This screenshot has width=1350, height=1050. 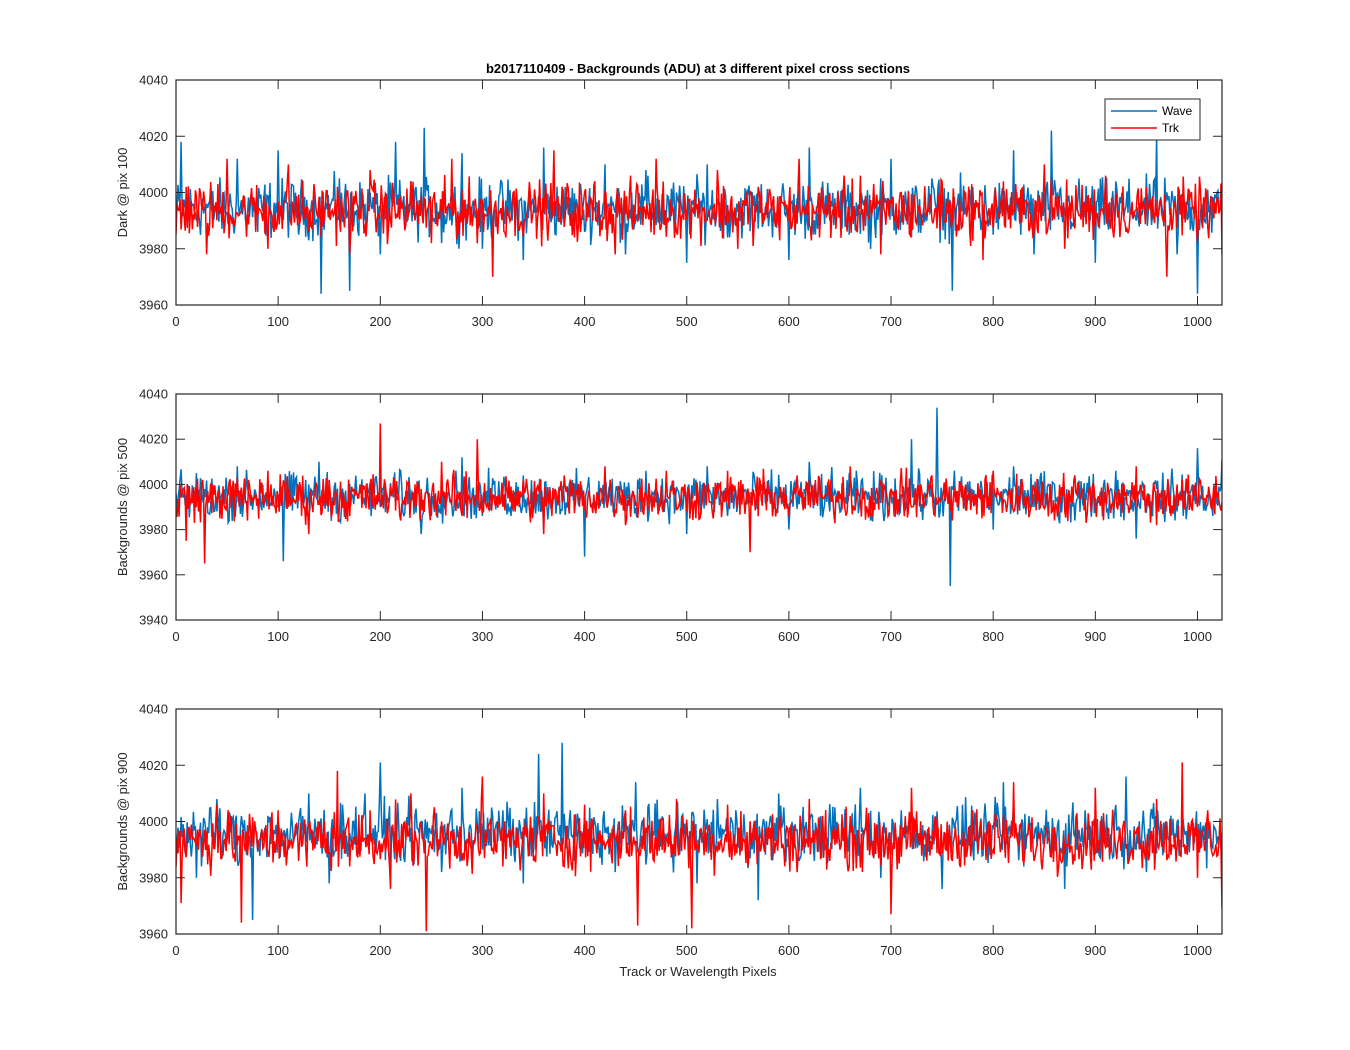 What do you see at coordinates (122, 507) in the screenshot?
I see `y-axis-label: Backgrounds @ pix 500` at bounding box center [122, 507].